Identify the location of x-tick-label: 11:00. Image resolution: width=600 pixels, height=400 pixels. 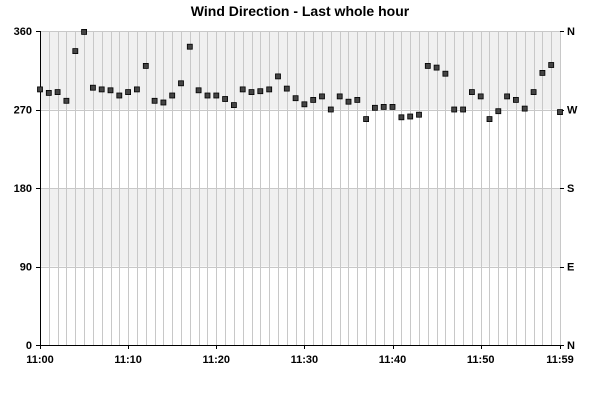
(40, 360).